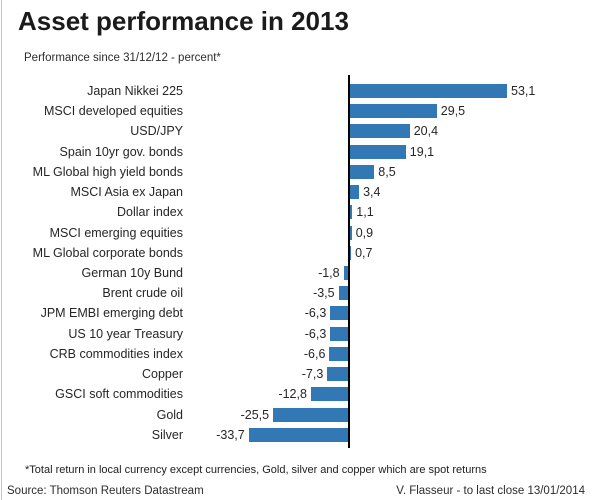 The image size is (600, 500). Describe the element at coordinates (300, 313) in the screenshot. I see `chart-row: JPM EMBI emerging debt -6,3` at that location.